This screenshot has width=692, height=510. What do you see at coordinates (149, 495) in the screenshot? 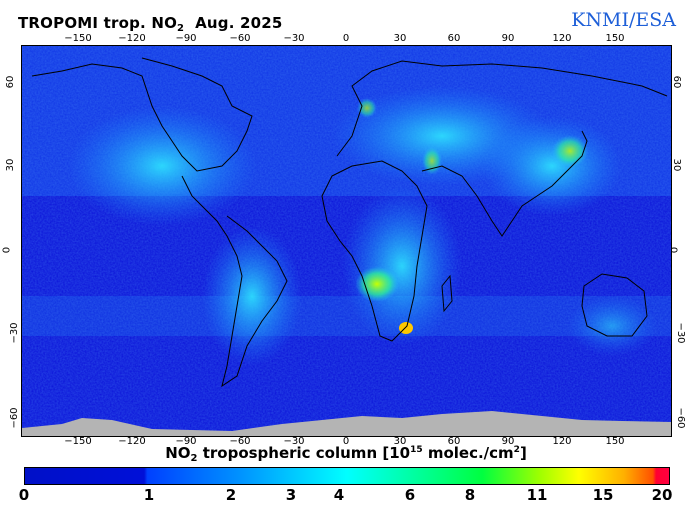
I see `colorbar-tick-label: 1` at bounding box center [149, 495].